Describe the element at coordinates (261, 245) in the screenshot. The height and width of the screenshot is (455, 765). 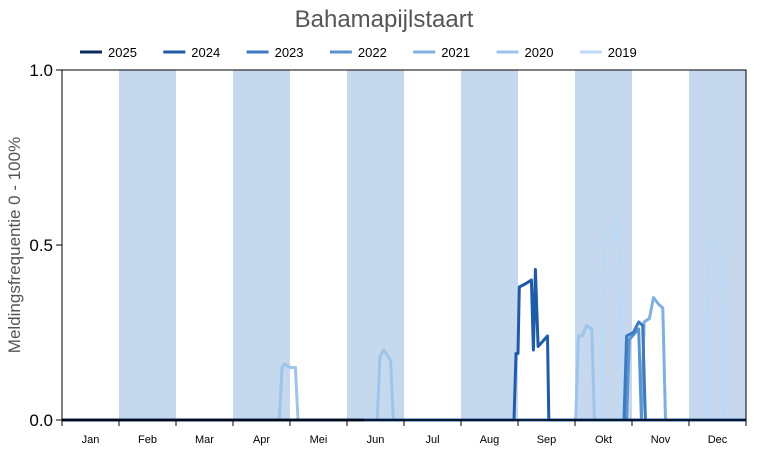
I see `month-band-apr` at that location.